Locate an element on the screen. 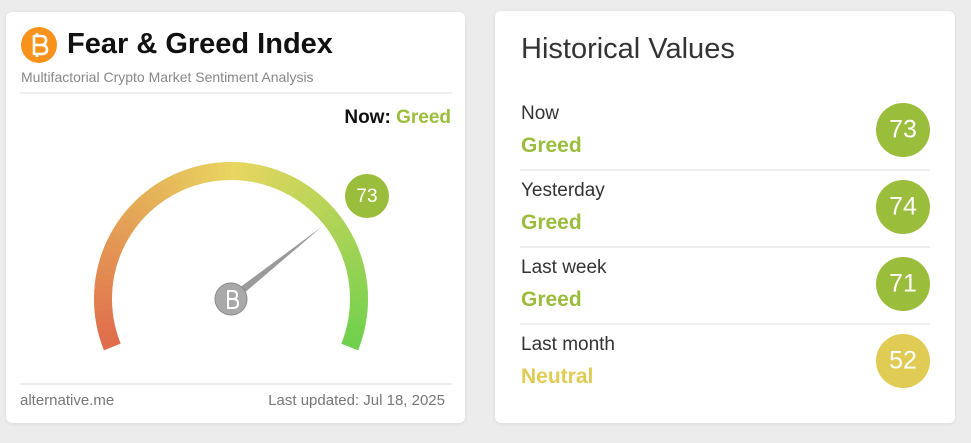 The height and width of the screenshot is (443, 971). hub-glyph is located at coordinates (233, 299).